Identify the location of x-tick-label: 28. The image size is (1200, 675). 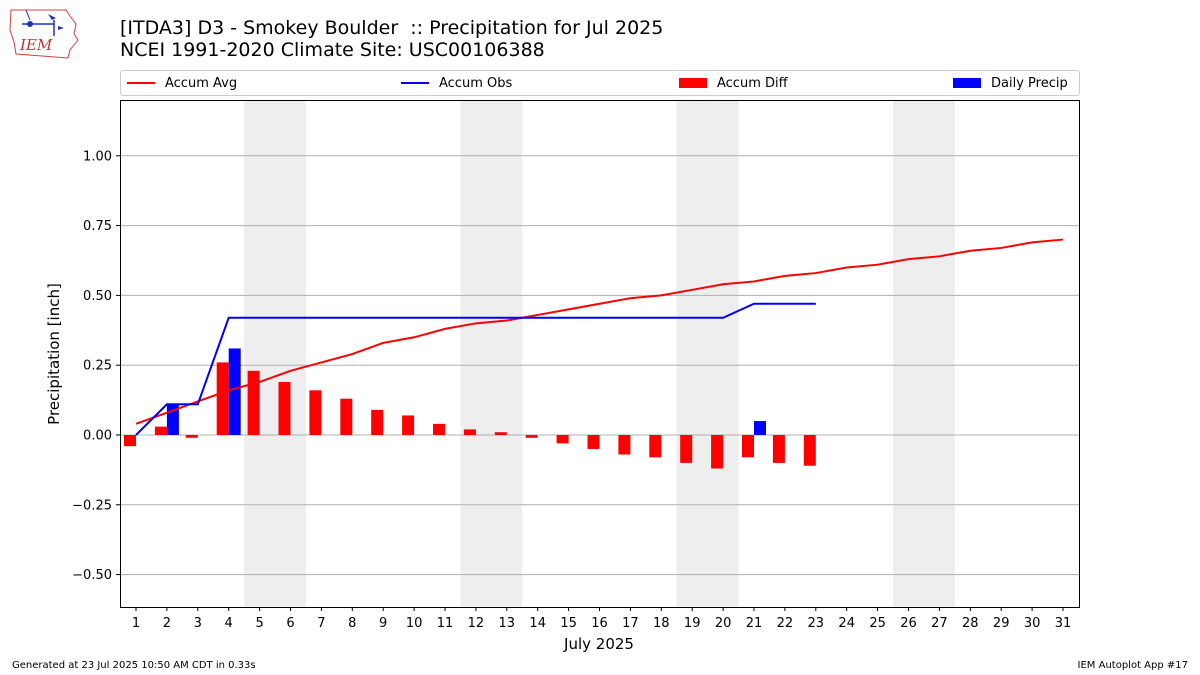
(970, 623).